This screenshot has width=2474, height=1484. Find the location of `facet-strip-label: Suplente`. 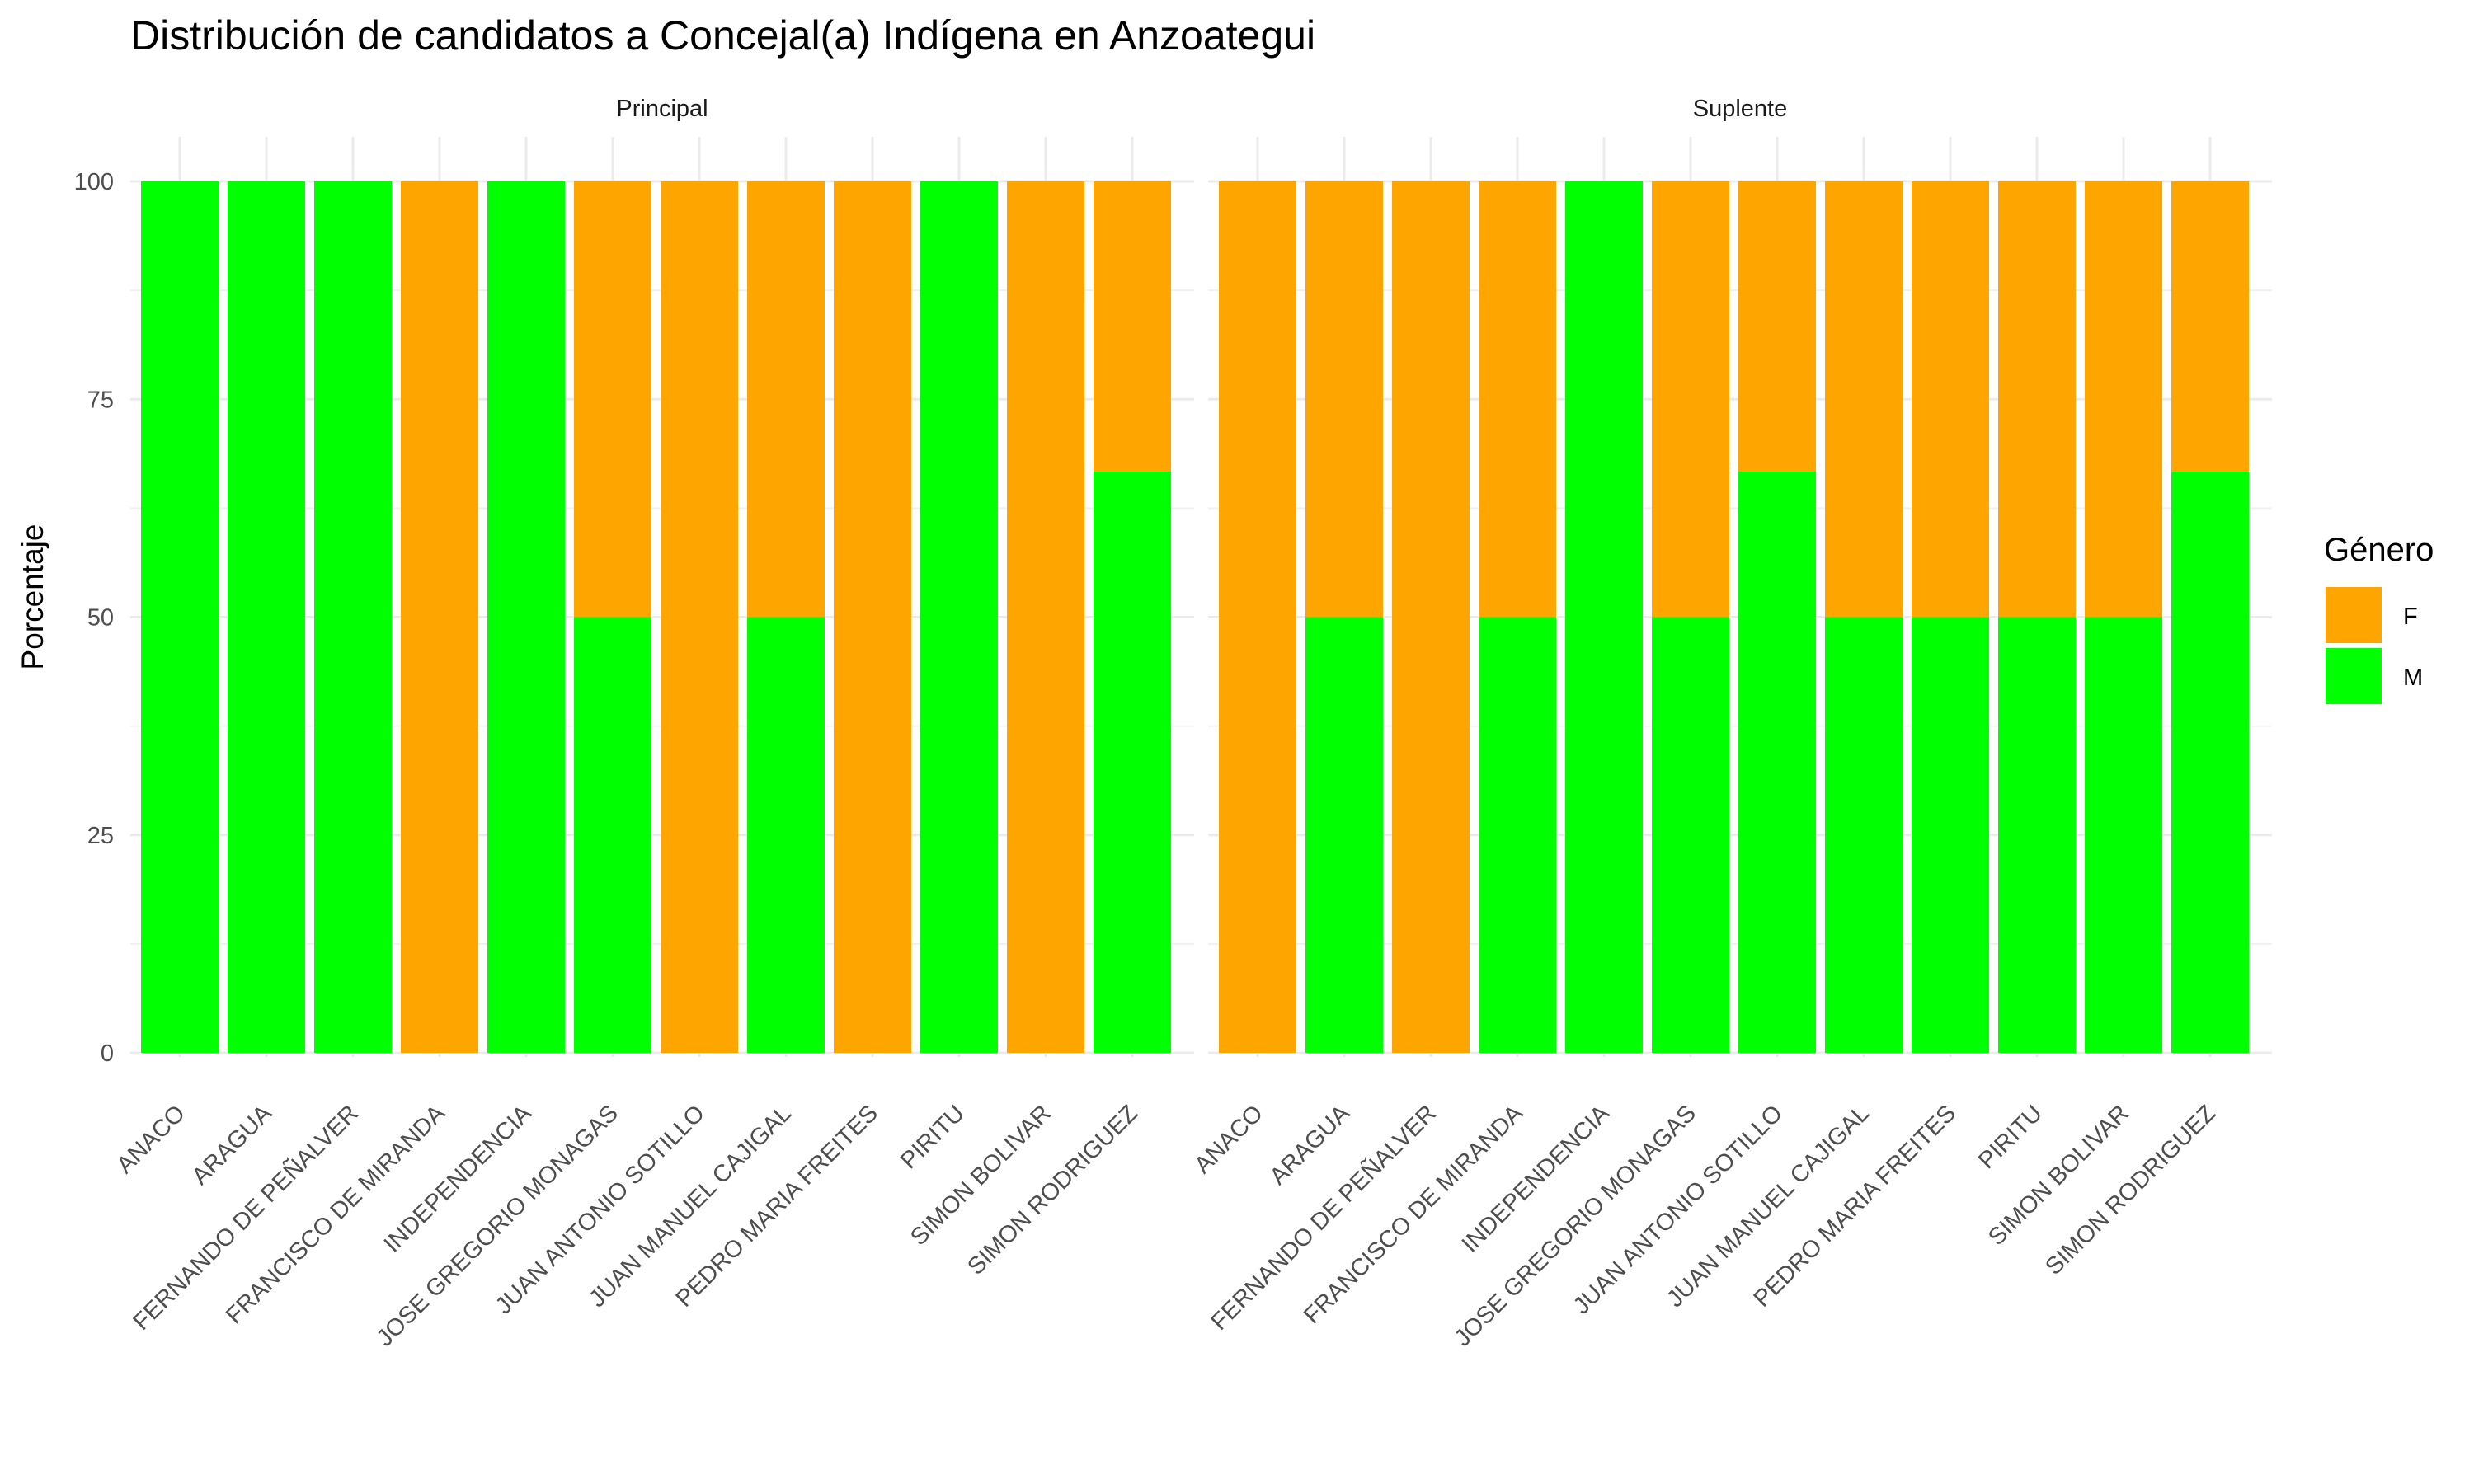

facet-strip-label: Suplente is located at coordinates (1740, 109).